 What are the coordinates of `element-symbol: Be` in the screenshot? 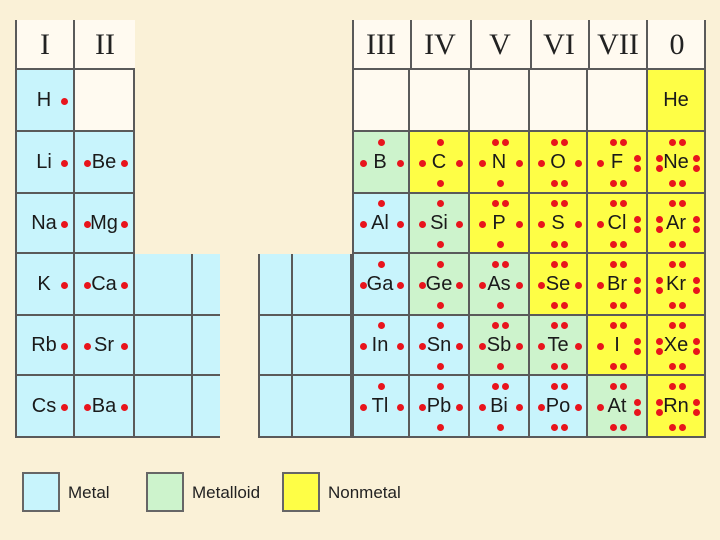 It's located at (104, 162).